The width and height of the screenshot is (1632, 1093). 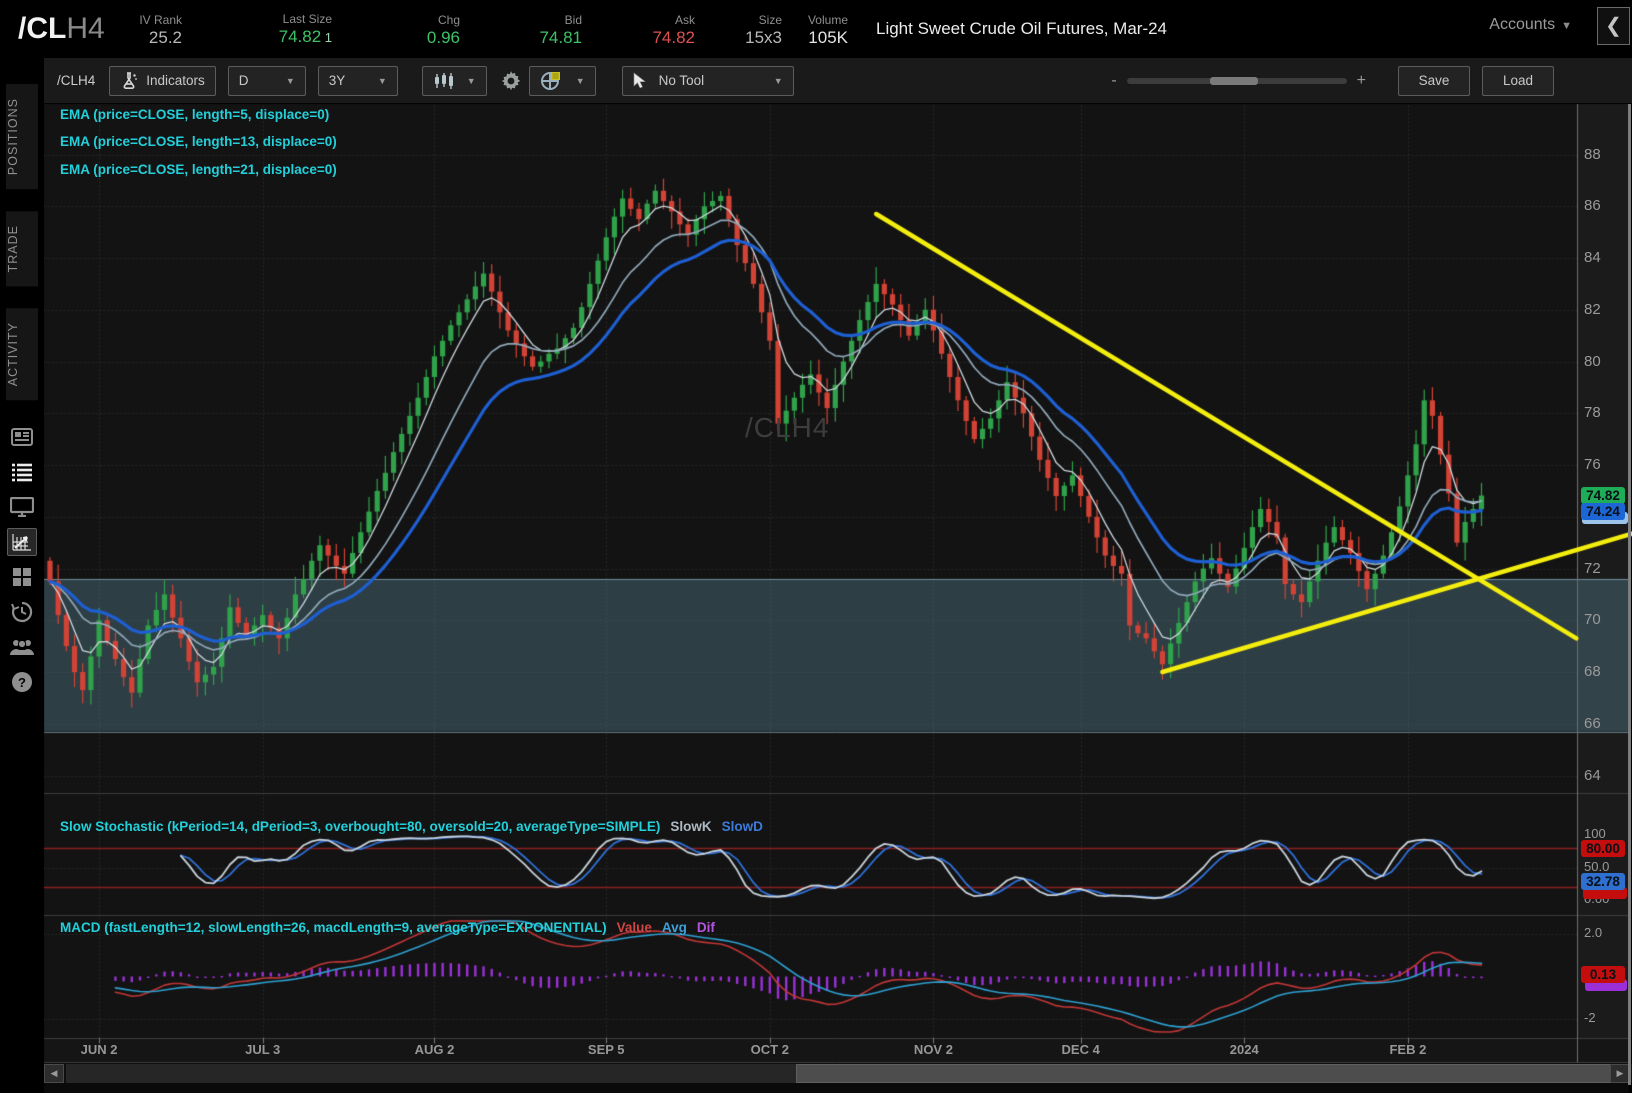 What do you see at coordinates (54, 1073) in the screenshot?
I see `scroll-left-button: ◀` at bounding box center [54, 1073].